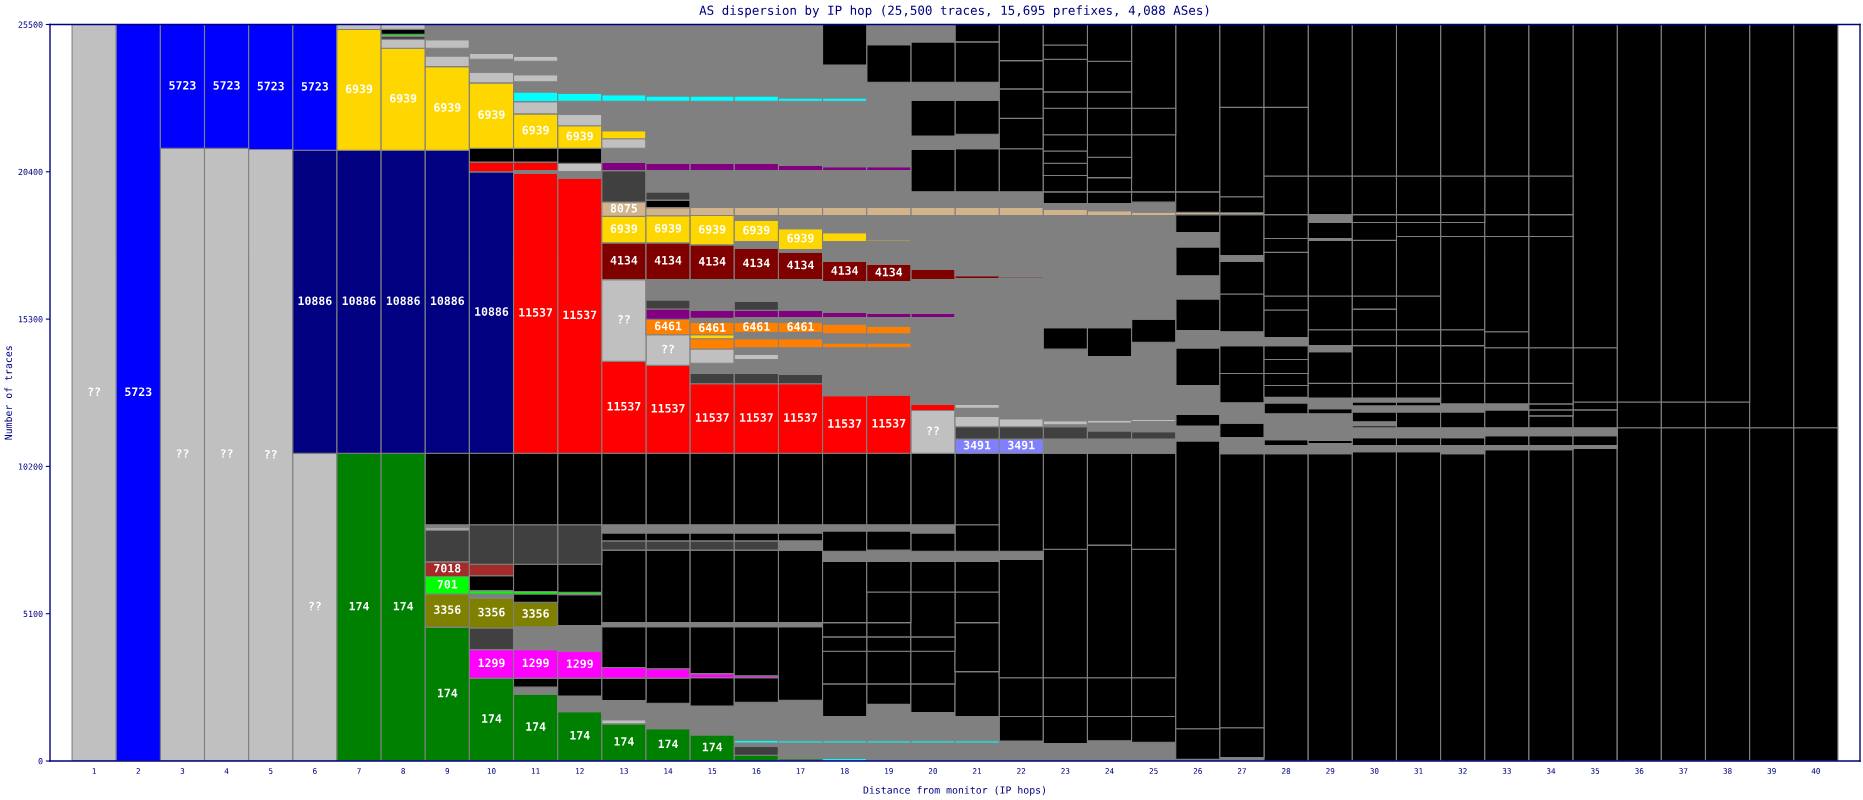 This screenshot has height=800, width=1863. I want to click on series-label: 174, so click(712, 747).